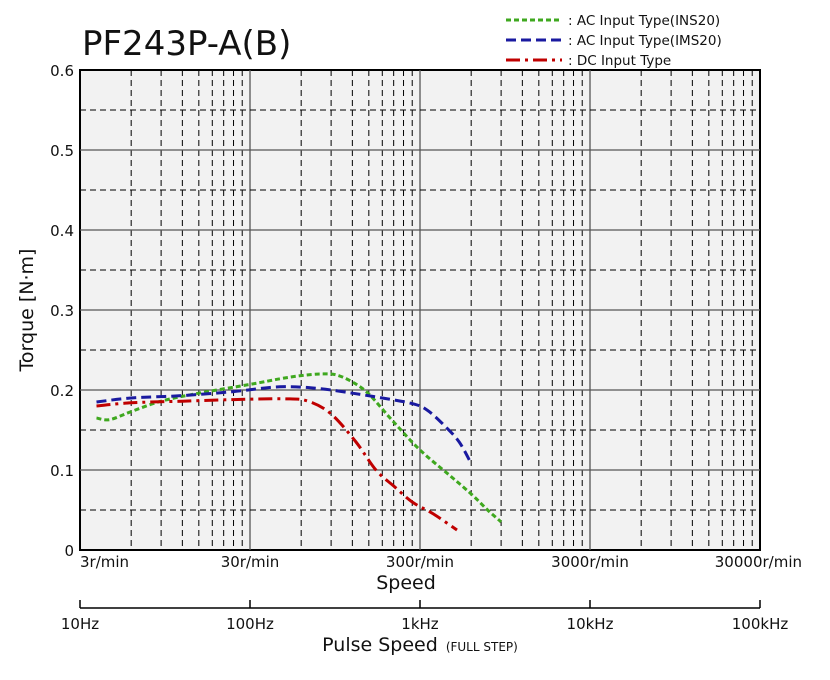 The image size is (830, 680). What do you see at coordinates (62, 471) in the screenshot?
I see `y-tick-label: 0.1` at bounding box center [62, 471].